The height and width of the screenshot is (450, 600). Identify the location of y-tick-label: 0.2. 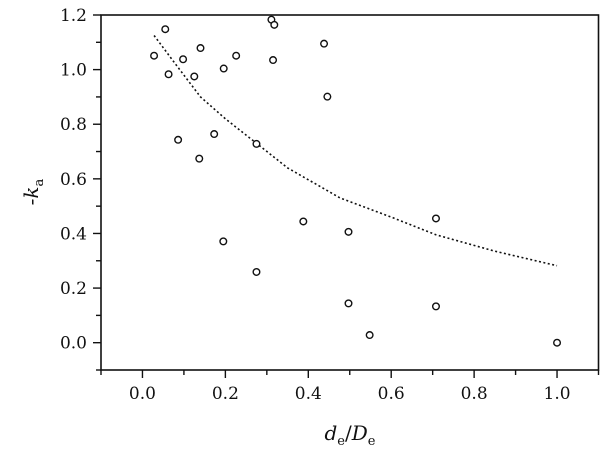
(73, 289).